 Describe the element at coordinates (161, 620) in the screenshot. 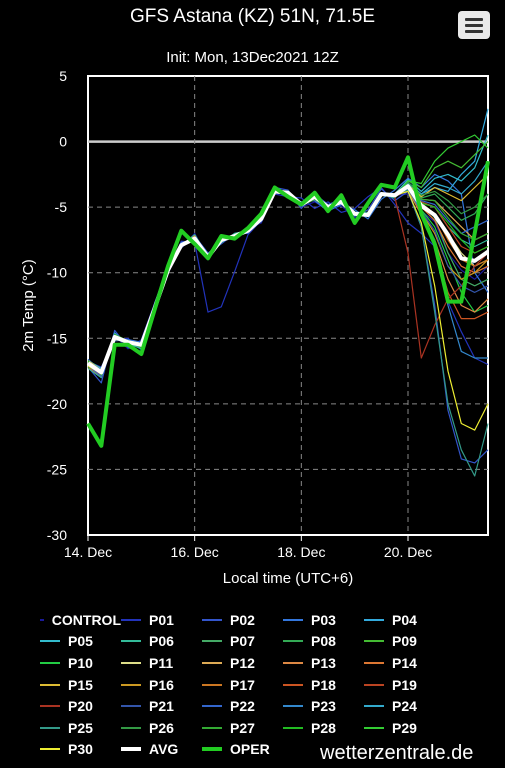

I see `legend-item-p01: P01` at that location.